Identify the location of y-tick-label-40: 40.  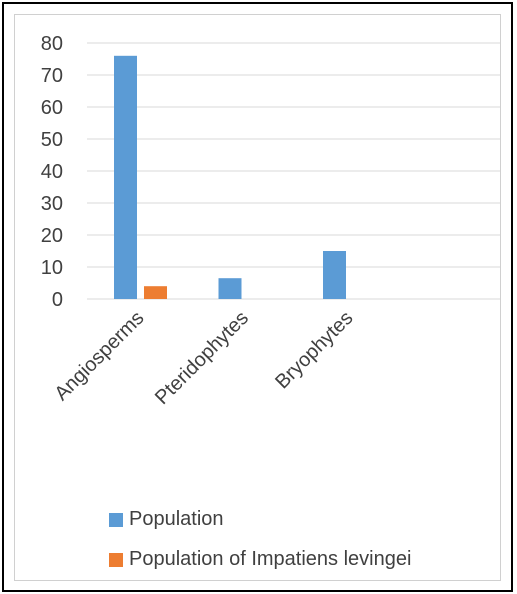
(52, 172).